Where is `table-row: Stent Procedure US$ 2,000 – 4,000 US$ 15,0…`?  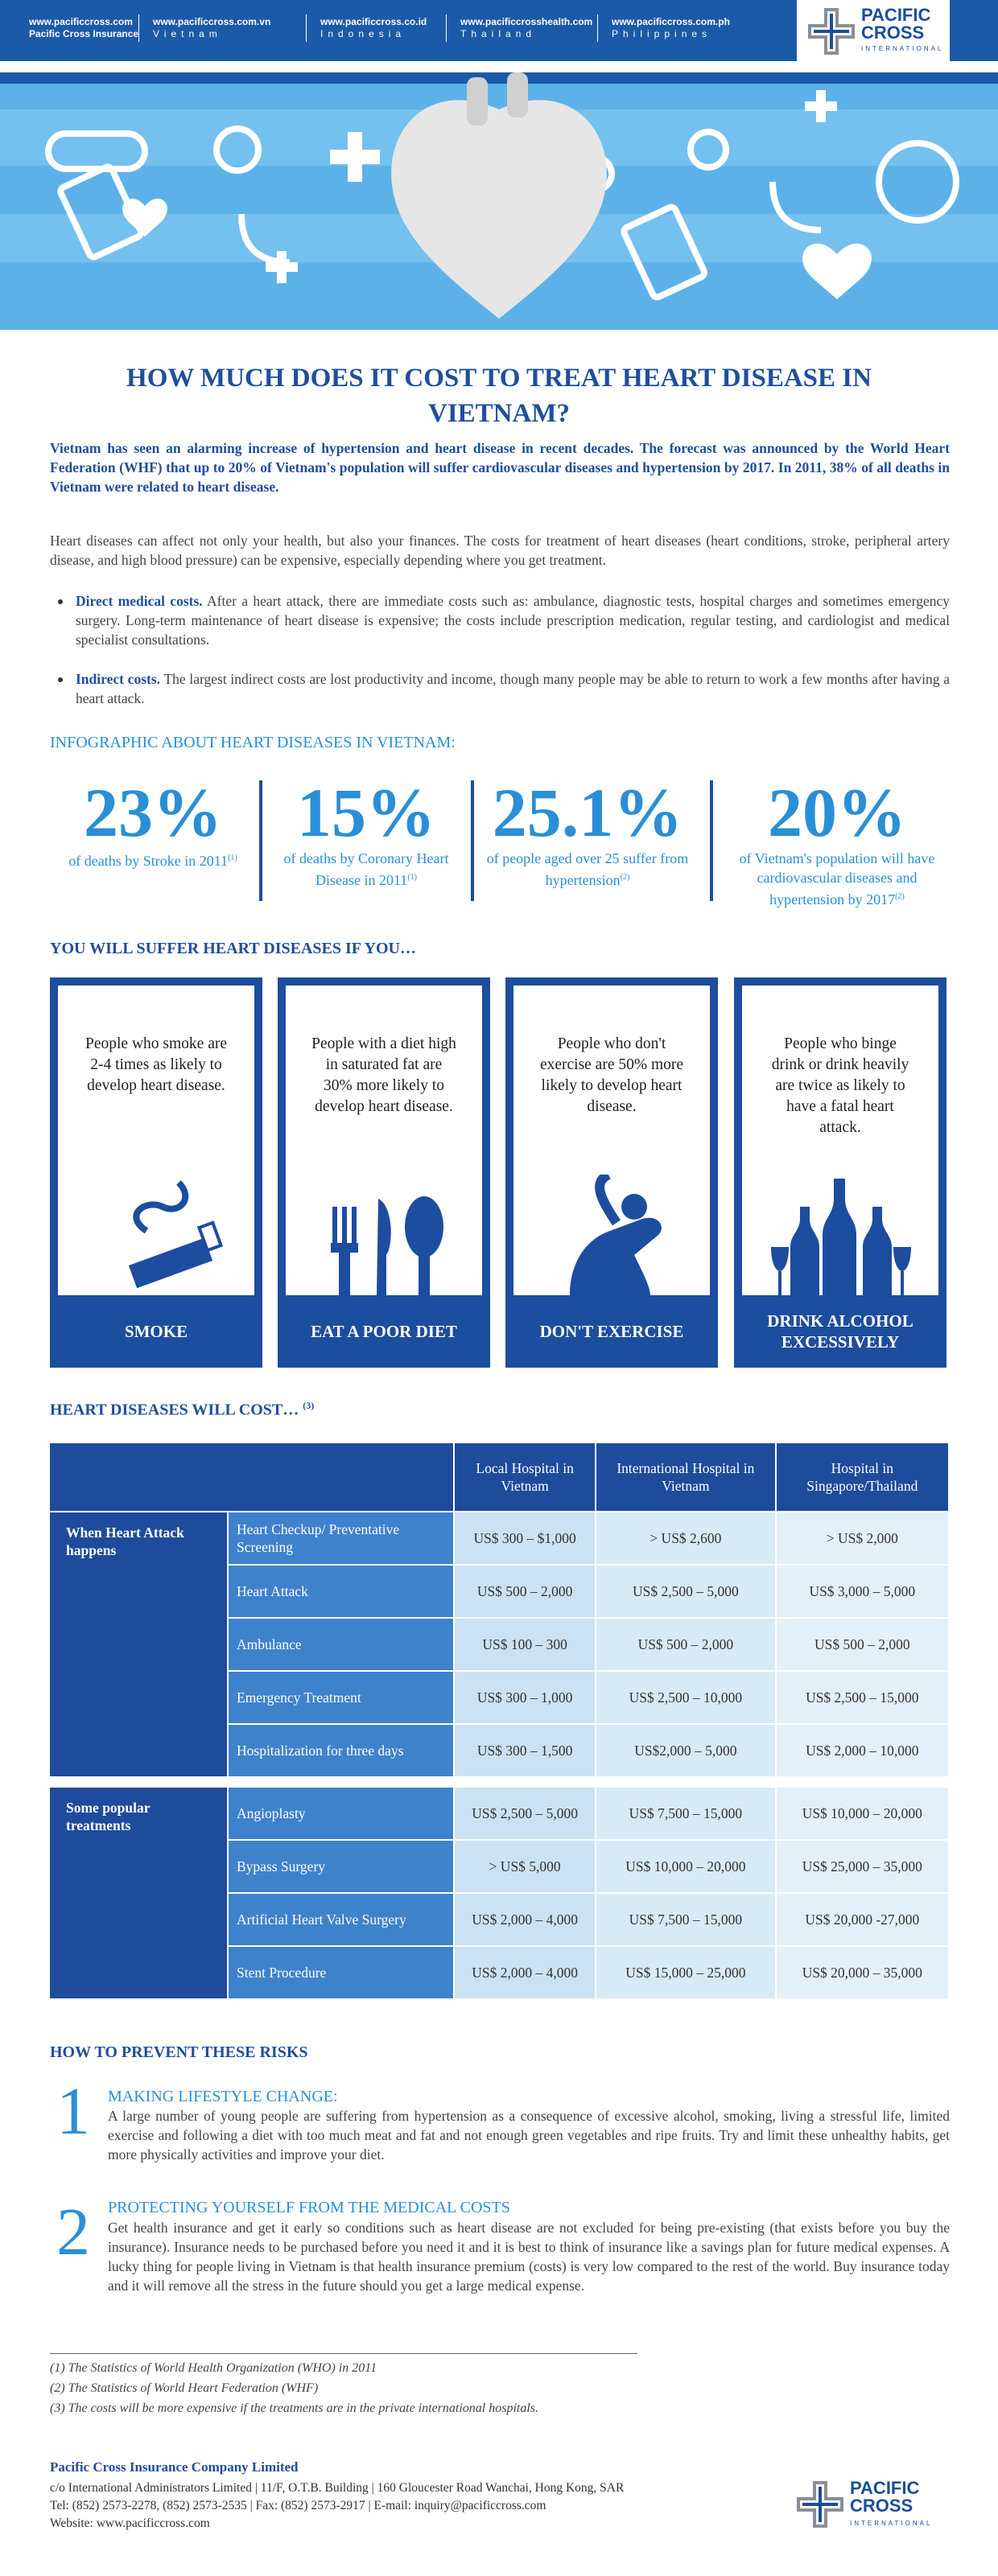
table-row: Stent Procedure US$ 2,000 – 4,000 US$ 15,0… is located at coordinates (499, 1972).